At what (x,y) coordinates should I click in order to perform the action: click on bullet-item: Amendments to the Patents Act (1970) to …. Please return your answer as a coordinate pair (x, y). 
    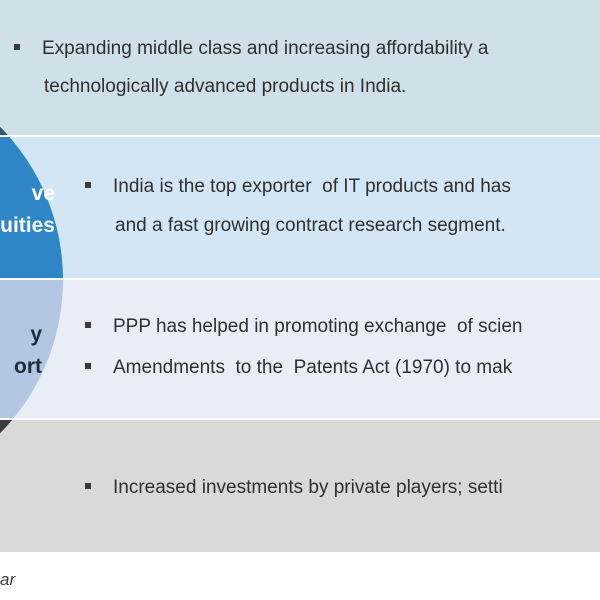
    Looking at the image, I should click on (298, 368).